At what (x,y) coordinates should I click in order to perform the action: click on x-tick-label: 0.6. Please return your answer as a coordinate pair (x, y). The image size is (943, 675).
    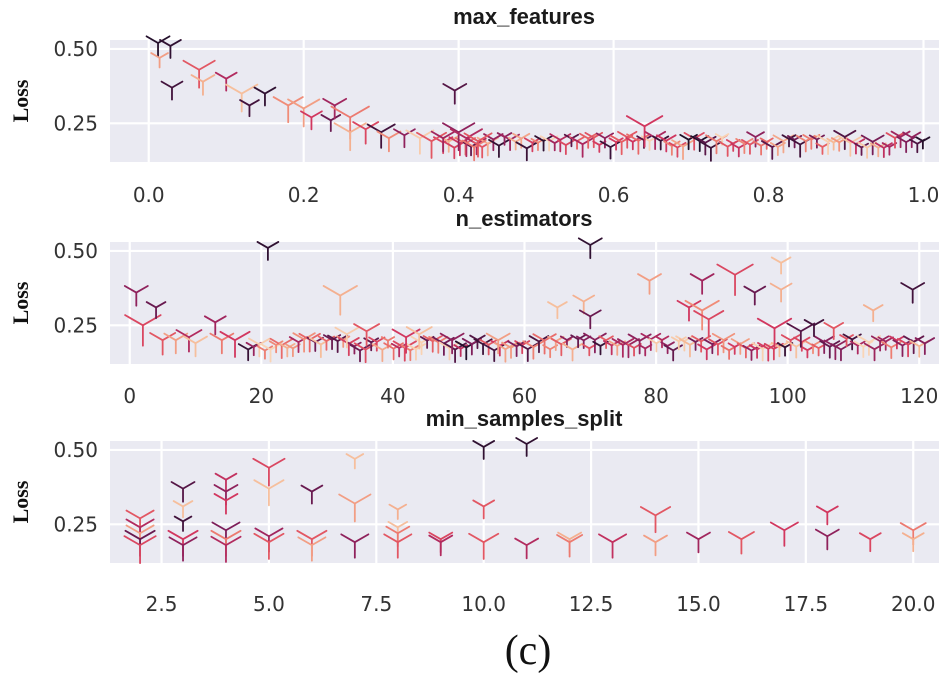
    Looking at the image, I should click on (614, 195).